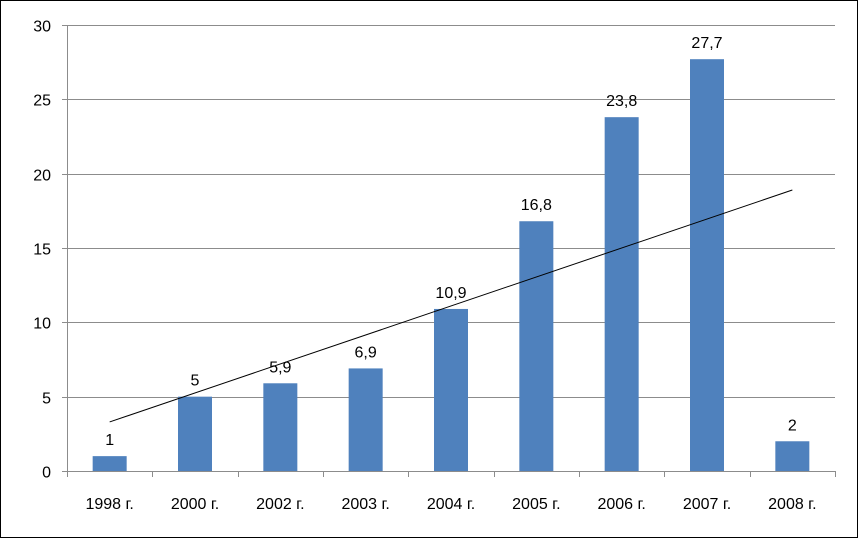 The image size is (858, 538). Describe the element at coordinates (621, 504) in the screenshot. I see `x-tick-label: 2006 г.` at that location.